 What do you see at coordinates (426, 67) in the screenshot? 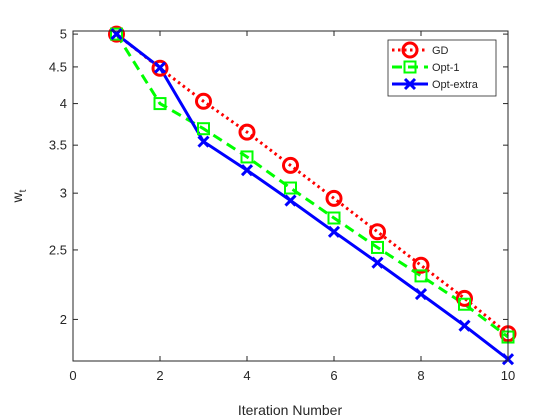
I see `legend-entry-opt-1: Opt-1` at bounding box center [426, 67].